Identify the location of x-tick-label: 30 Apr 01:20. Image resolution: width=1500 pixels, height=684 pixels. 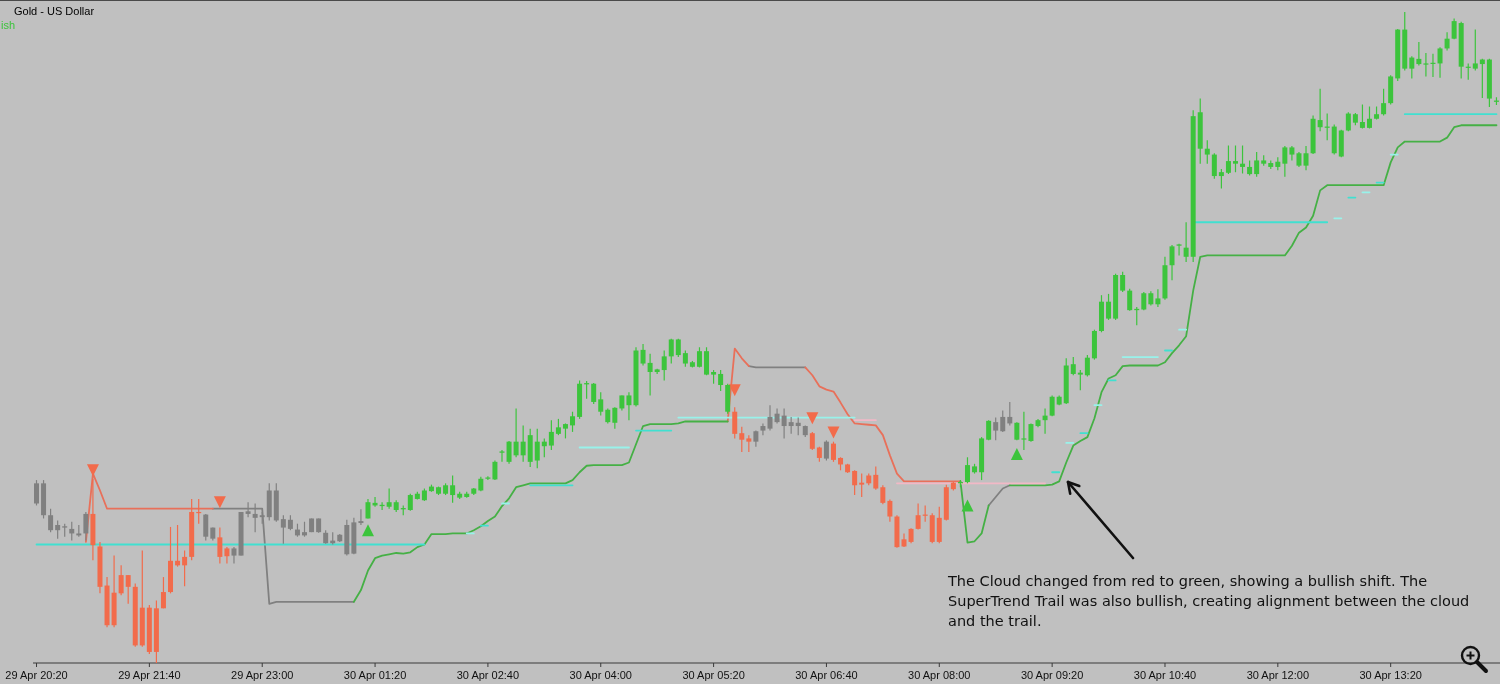
(375, 675).